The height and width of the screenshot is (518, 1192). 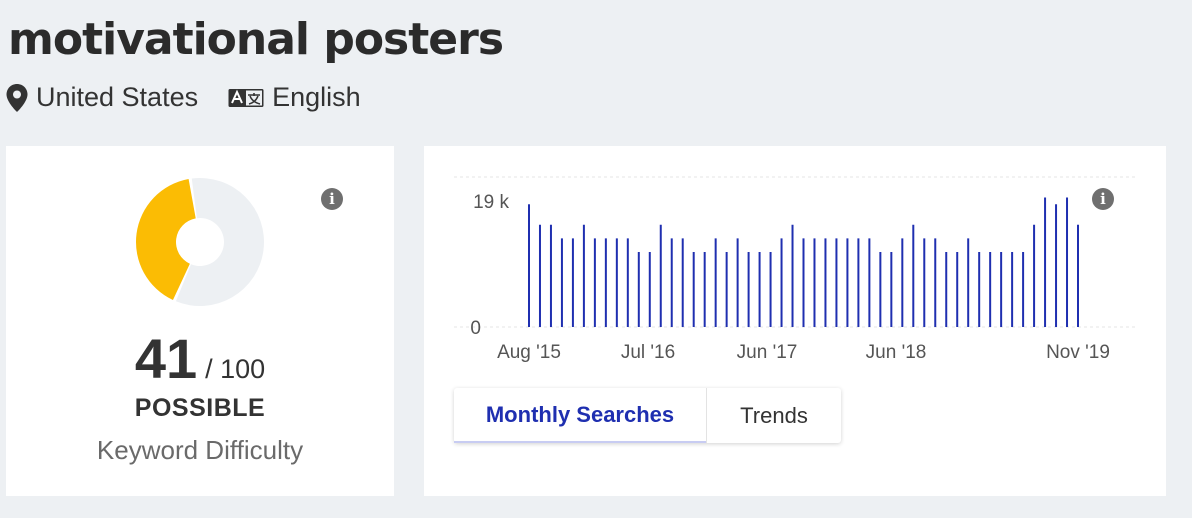 I want to click on difficulty-level: POSSIBLE, so click(x=200, y=408).